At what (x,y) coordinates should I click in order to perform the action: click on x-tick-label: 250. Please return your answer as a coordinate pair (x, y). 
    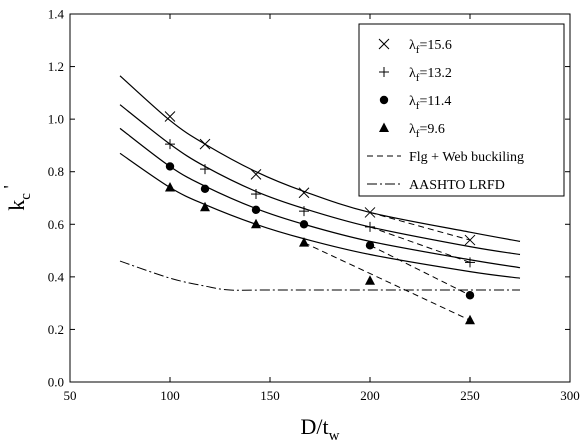
    Looking at the image, I should click on (470, 395).